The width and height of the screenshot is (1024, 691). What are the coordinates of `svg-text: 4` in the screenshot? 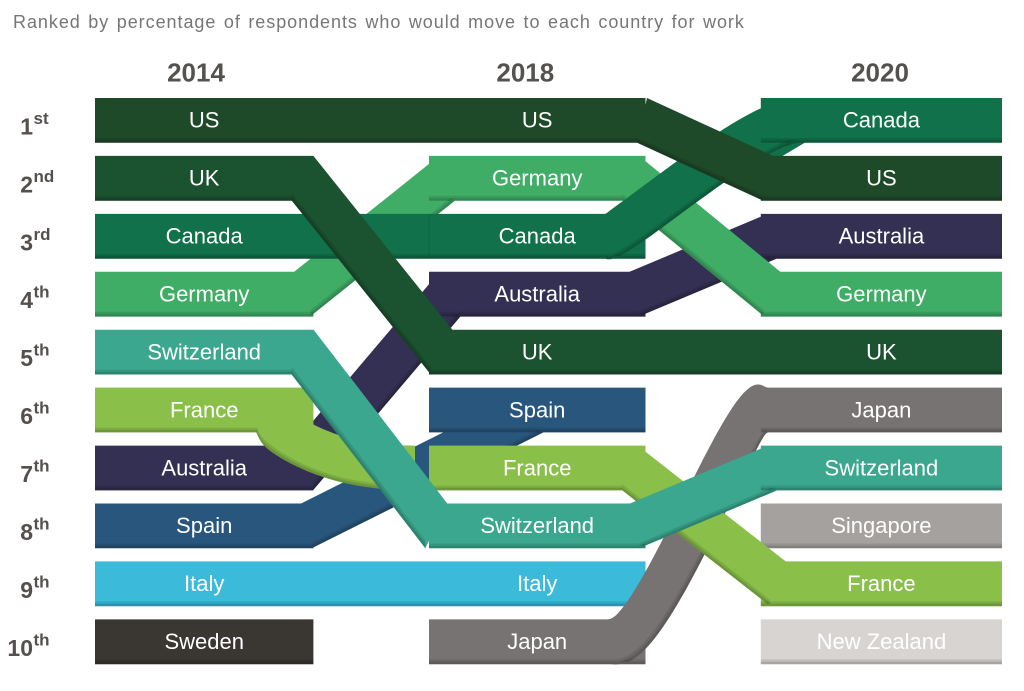 It's located at (26, 300).